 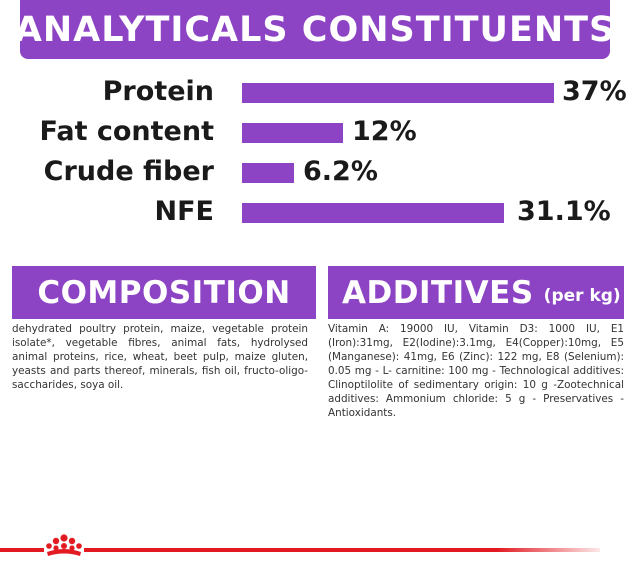 What do you see at coordinates (438, 292) in the screenshot?
I see `additives-heading: ADDITIVES` at bounding box center [438, 292].